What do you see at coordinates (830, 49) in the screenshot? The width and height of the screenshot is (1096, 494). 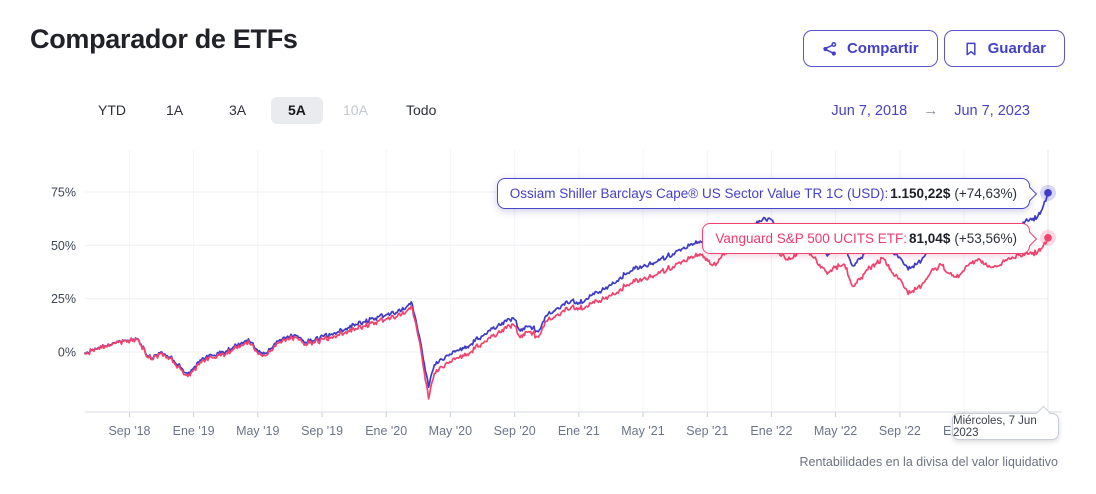 I see `share-icon` at bounding box center [830, 49].